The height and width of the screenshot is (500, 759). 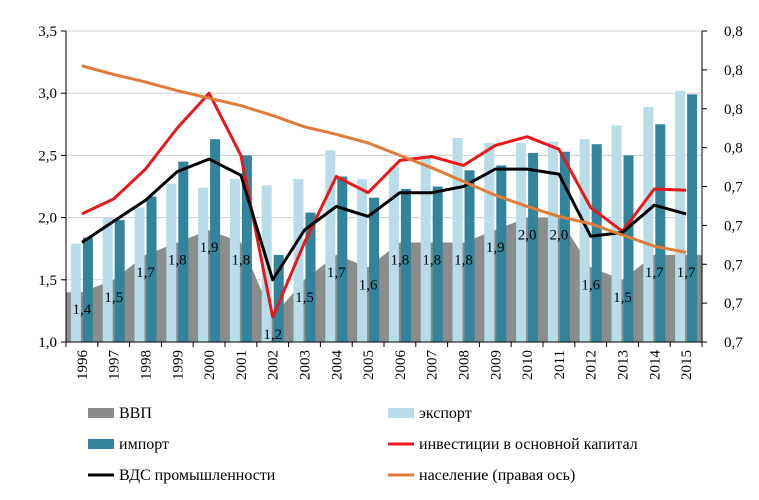 What do you see at coordinates (496, 365) in the screenshot?
I see `x-tick-label: 2009` at bounding box center [496, 365].